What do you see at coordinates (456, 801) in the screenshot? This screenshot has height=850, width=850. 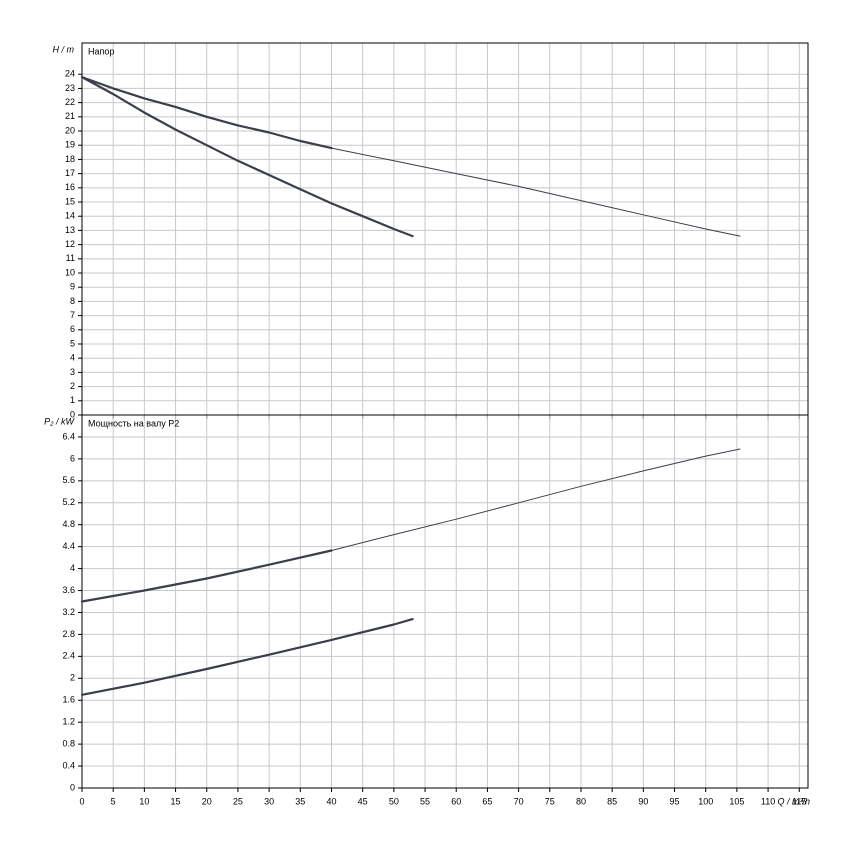 I see `x-tick-label: 60` at bounding box center [456, 801].